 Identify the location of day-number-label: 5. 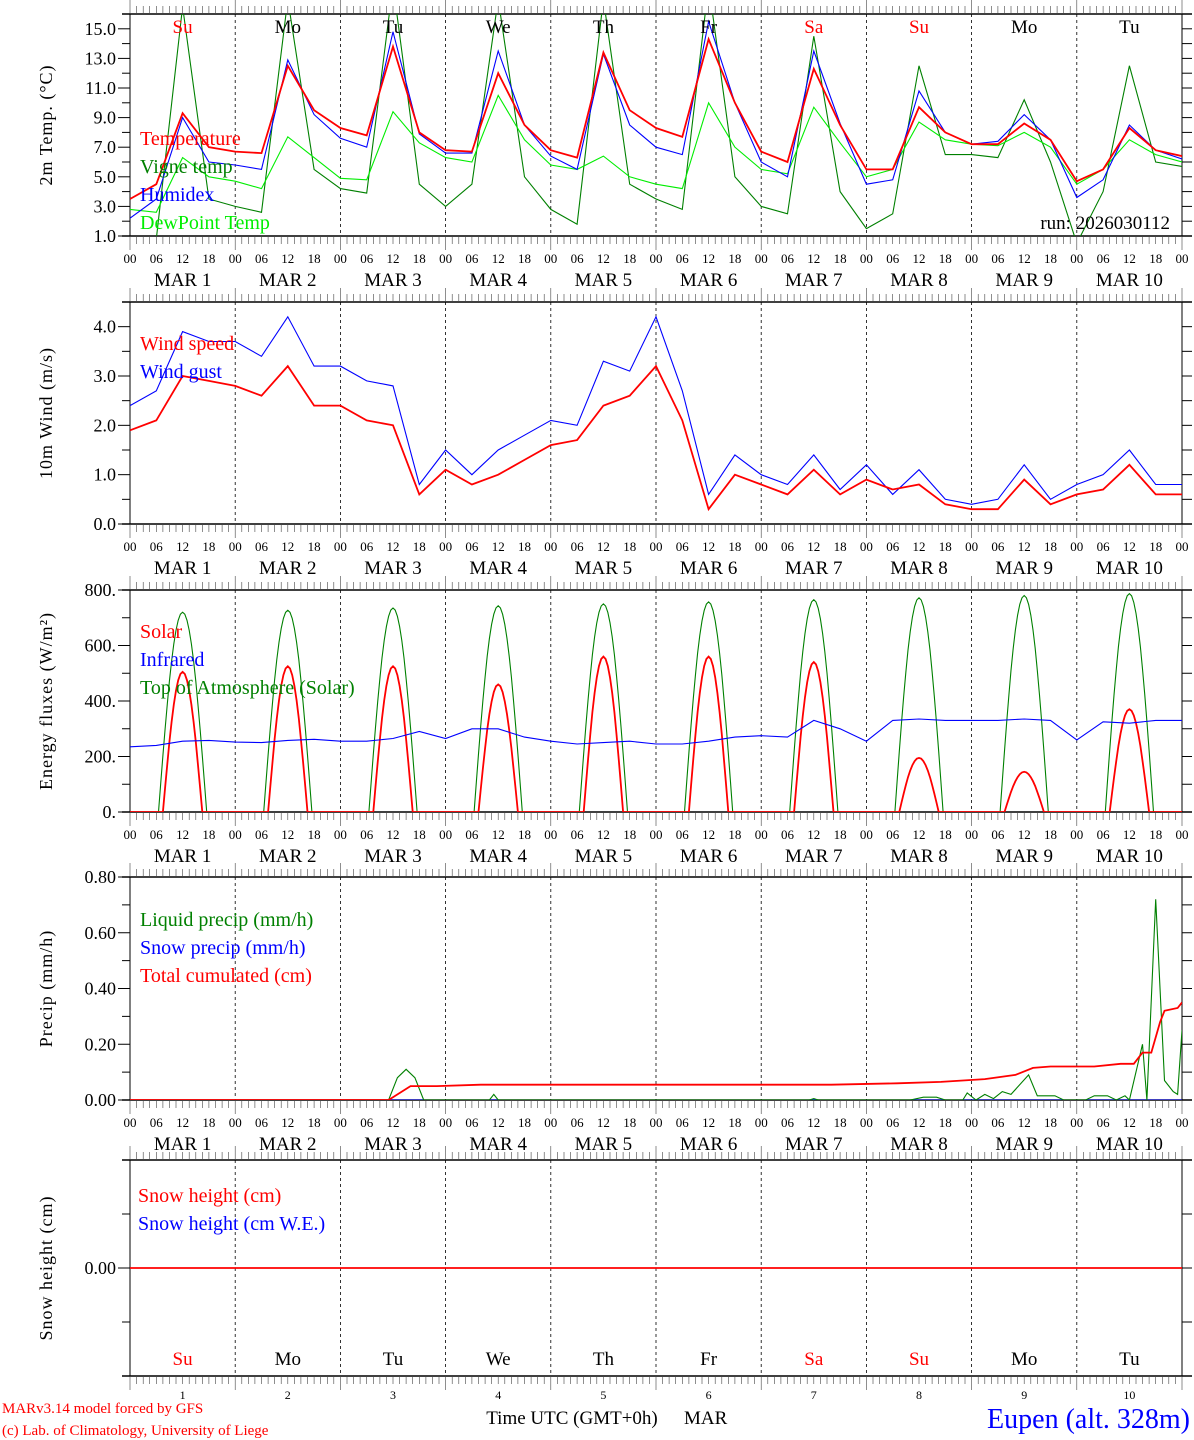
(603, 1395).